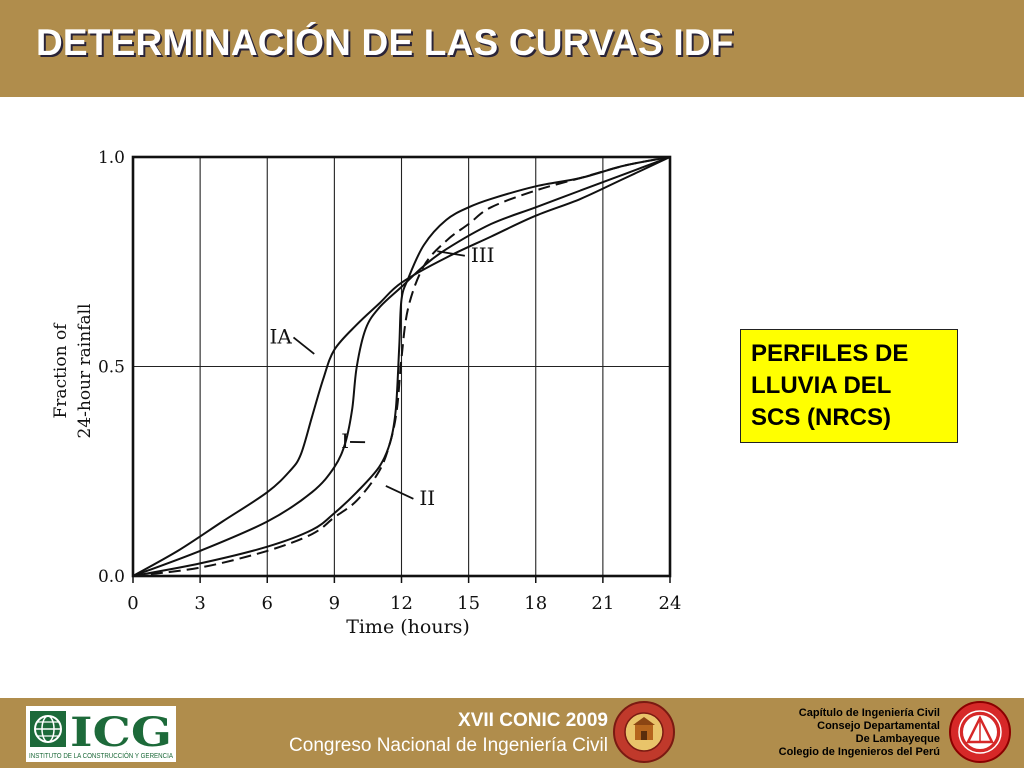 Image resolution: width=1024 pixels, height=768 pixels. Describe the element at coordinates (980, 732) in the screenshot. I see `cip-seal` at that location.